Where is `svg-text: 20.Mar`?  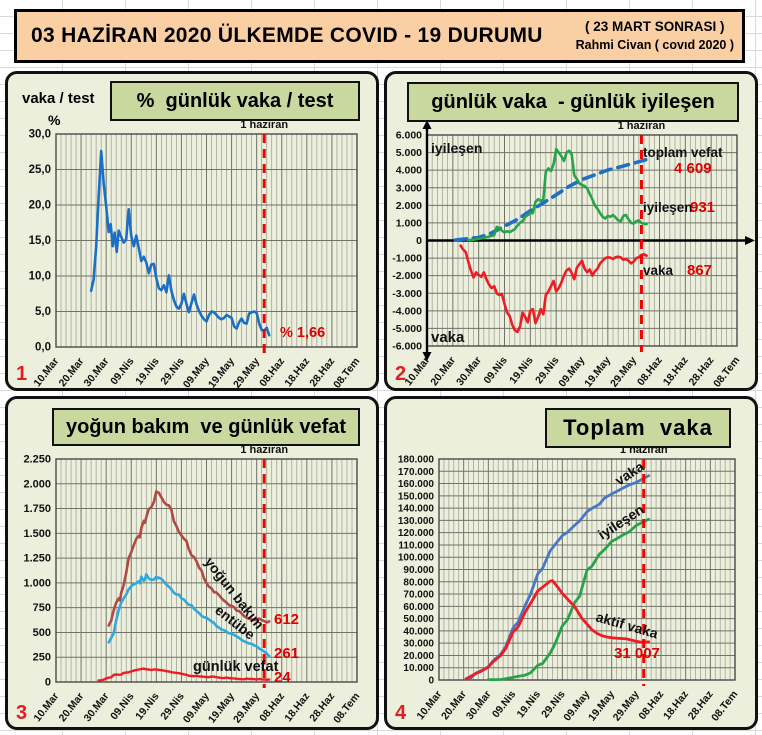
svg-text: 20.Mar is located at coordinates (443, 371).